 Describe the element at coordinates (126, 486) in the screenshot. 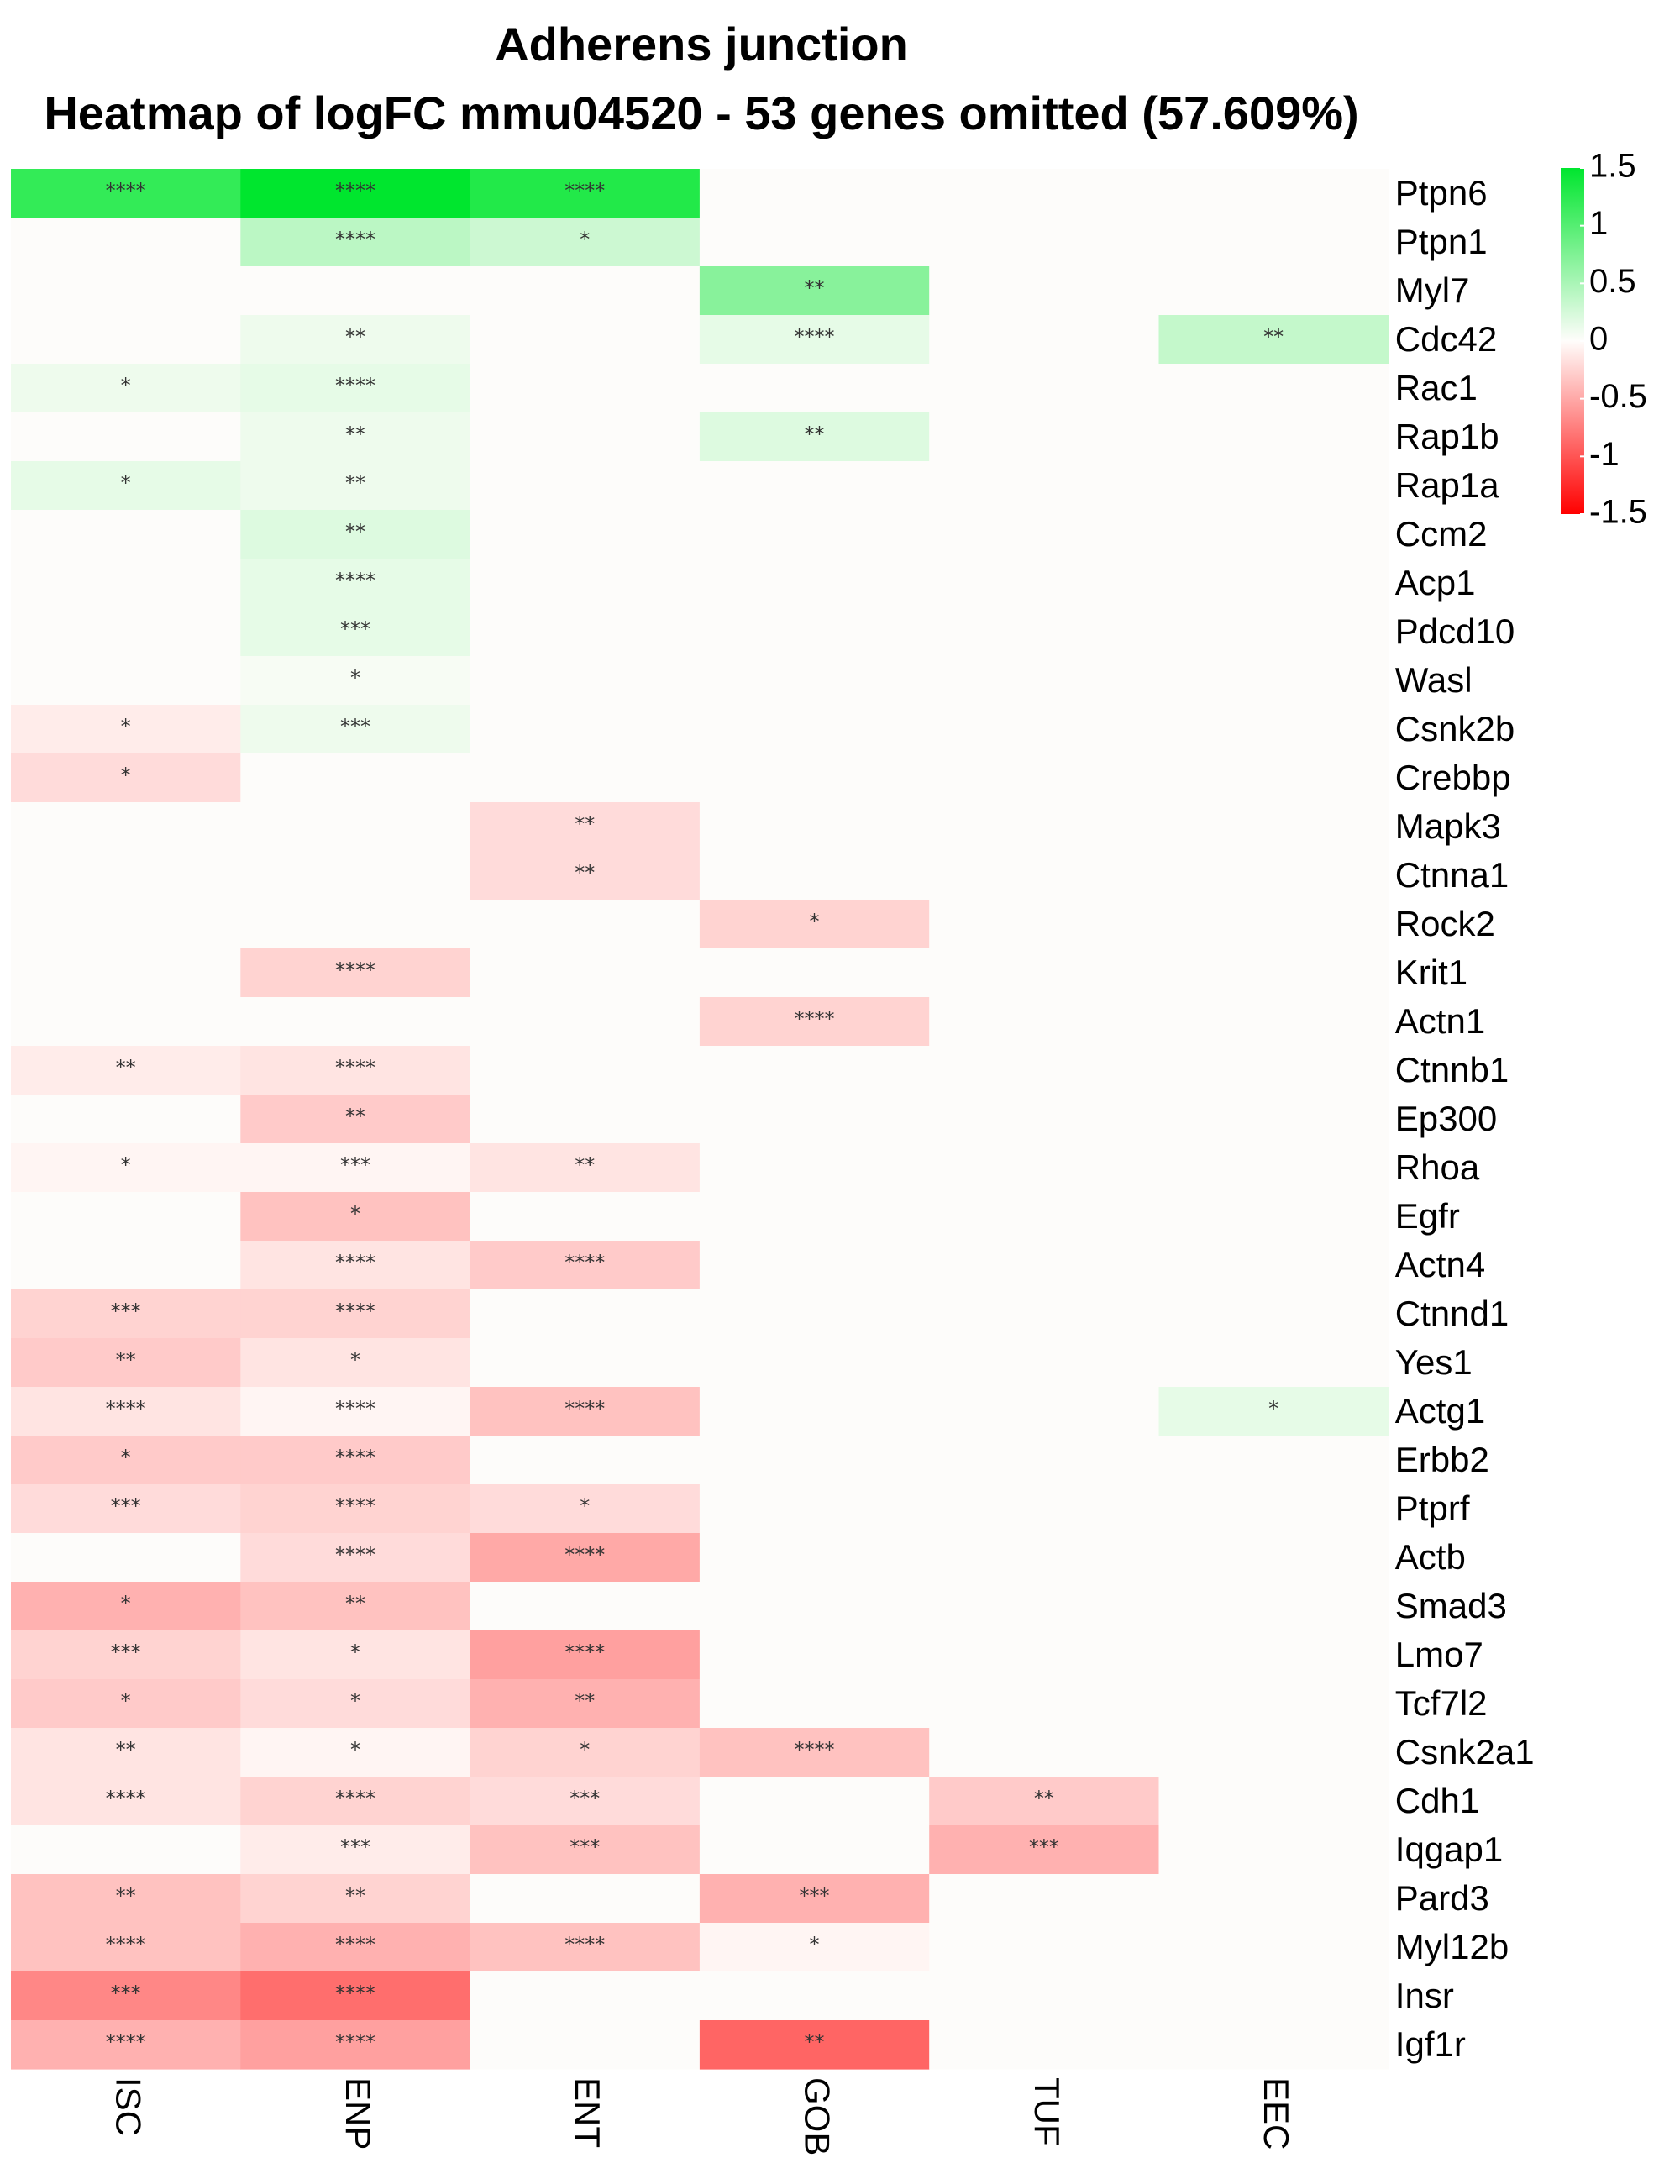

I see `heatmap-cell-rap1a-isc` at that location.